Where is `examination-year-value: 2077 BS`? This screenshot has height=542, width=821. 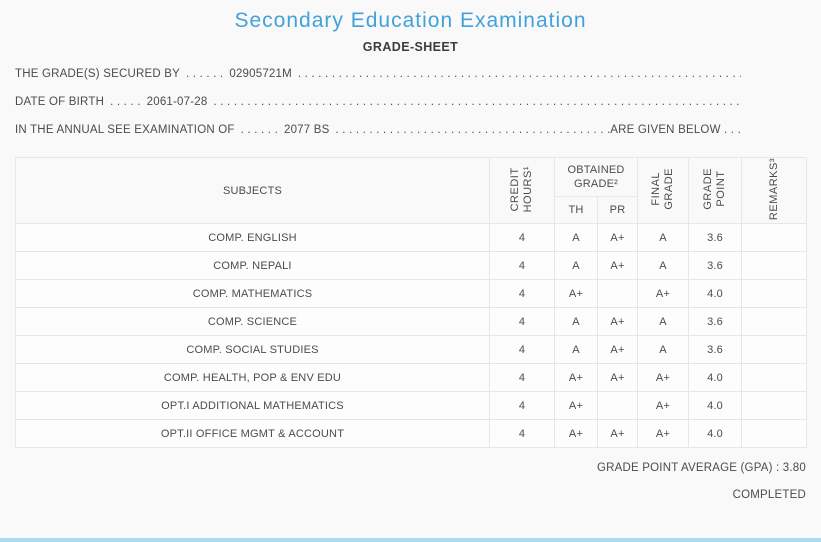
examination-year-value: 2077 BS is located at coordinates (306, 130).